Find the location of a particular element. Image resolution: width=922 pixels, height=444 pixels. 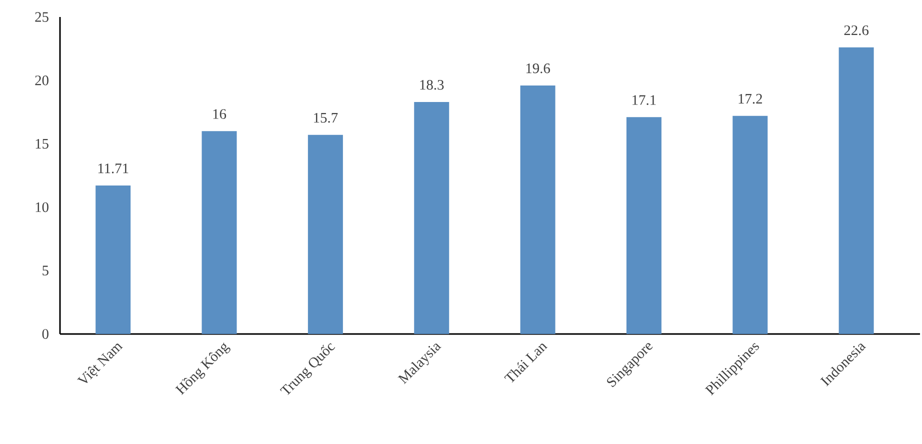

data-label: 15.7 is located at coordinates (326, 117).